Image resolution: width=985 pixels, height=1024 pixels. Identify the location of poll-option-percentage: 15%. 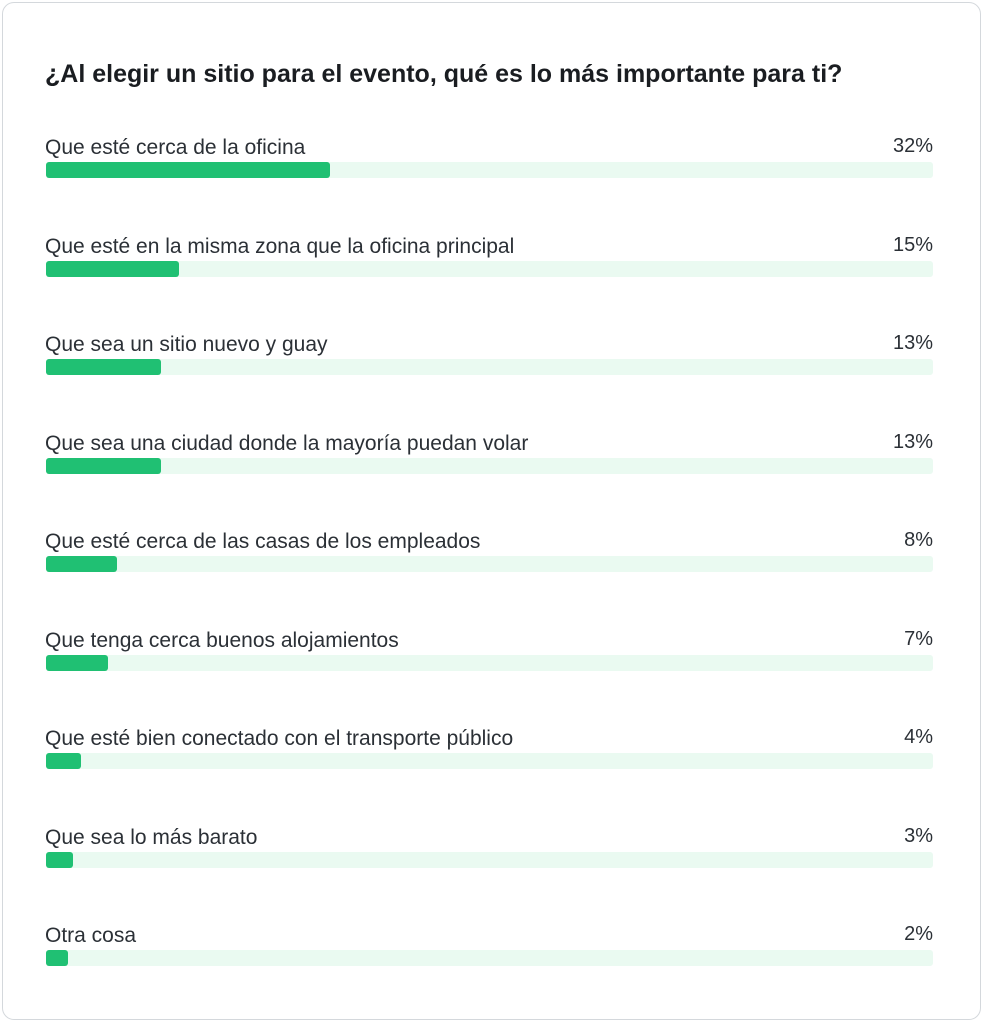
(912, 244).